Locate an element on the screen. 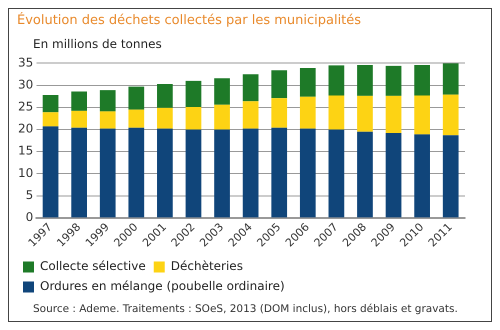  legend-label: Ordures en mélange (poubelle ordinaire) is located at coordinates (162, 286).